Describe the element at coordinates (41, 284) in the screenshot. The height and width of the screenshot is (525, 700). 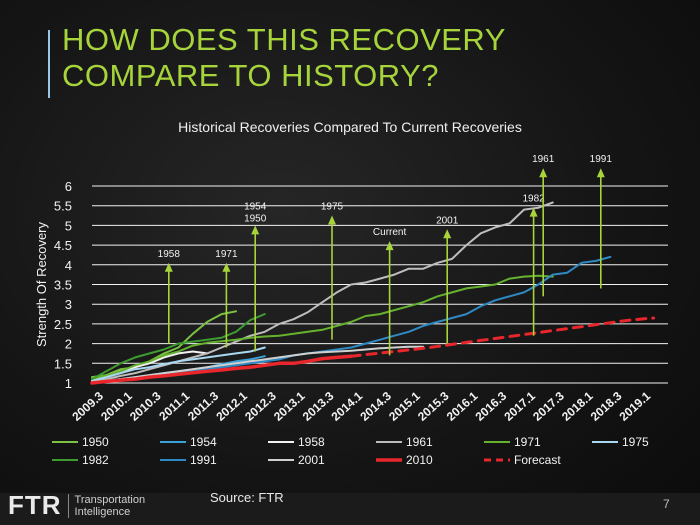
I see `y-axis-label: Strength Of Recovery` at that location.